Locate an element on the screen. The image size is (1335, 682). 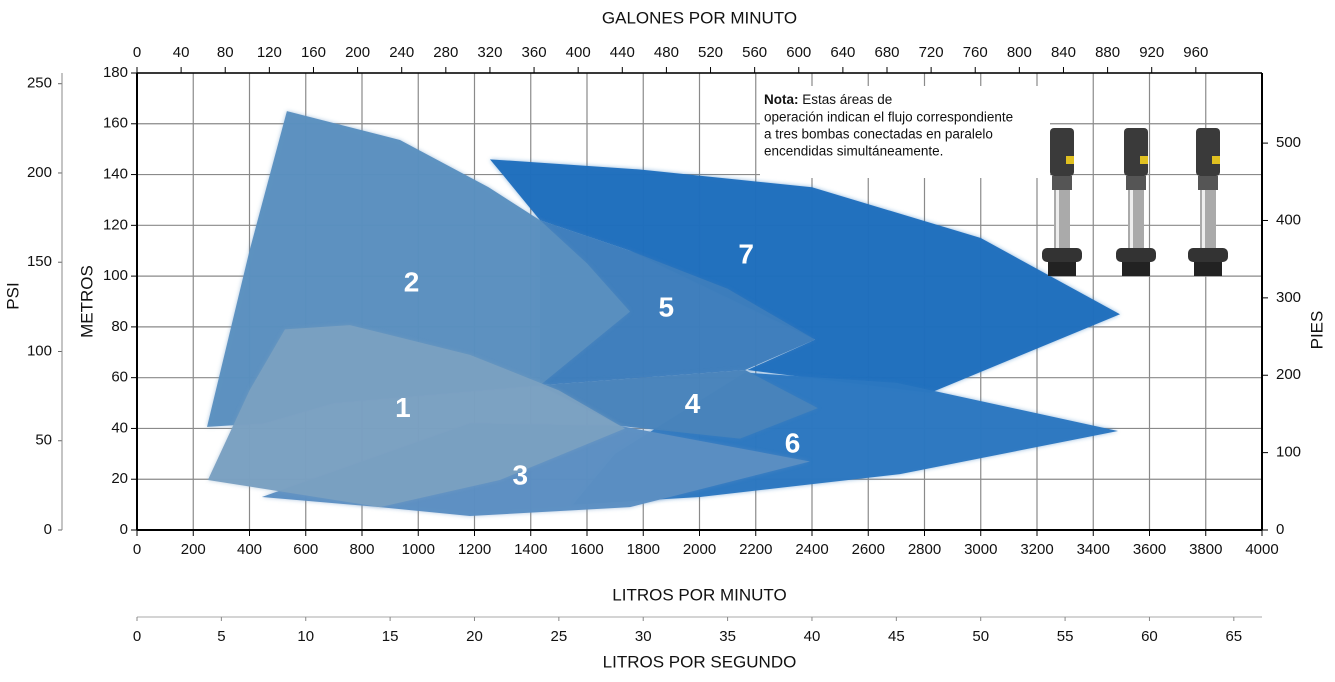
x2-tick-label: 120 is located at coordinates (269, 52).